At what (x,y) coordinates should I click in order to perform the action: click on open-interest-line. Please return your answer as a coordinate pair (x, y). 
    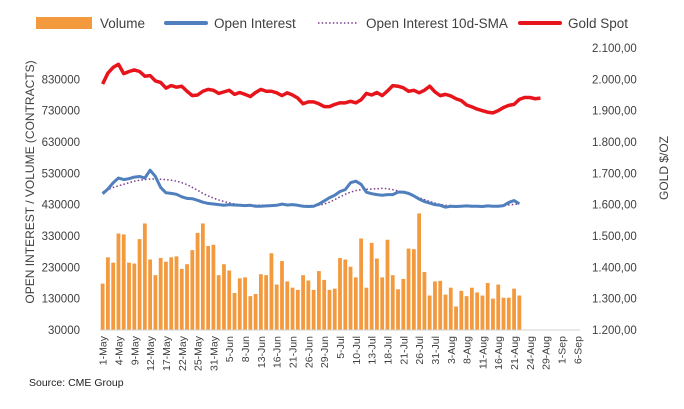
    Looking at the image, I should click on (311, 188).